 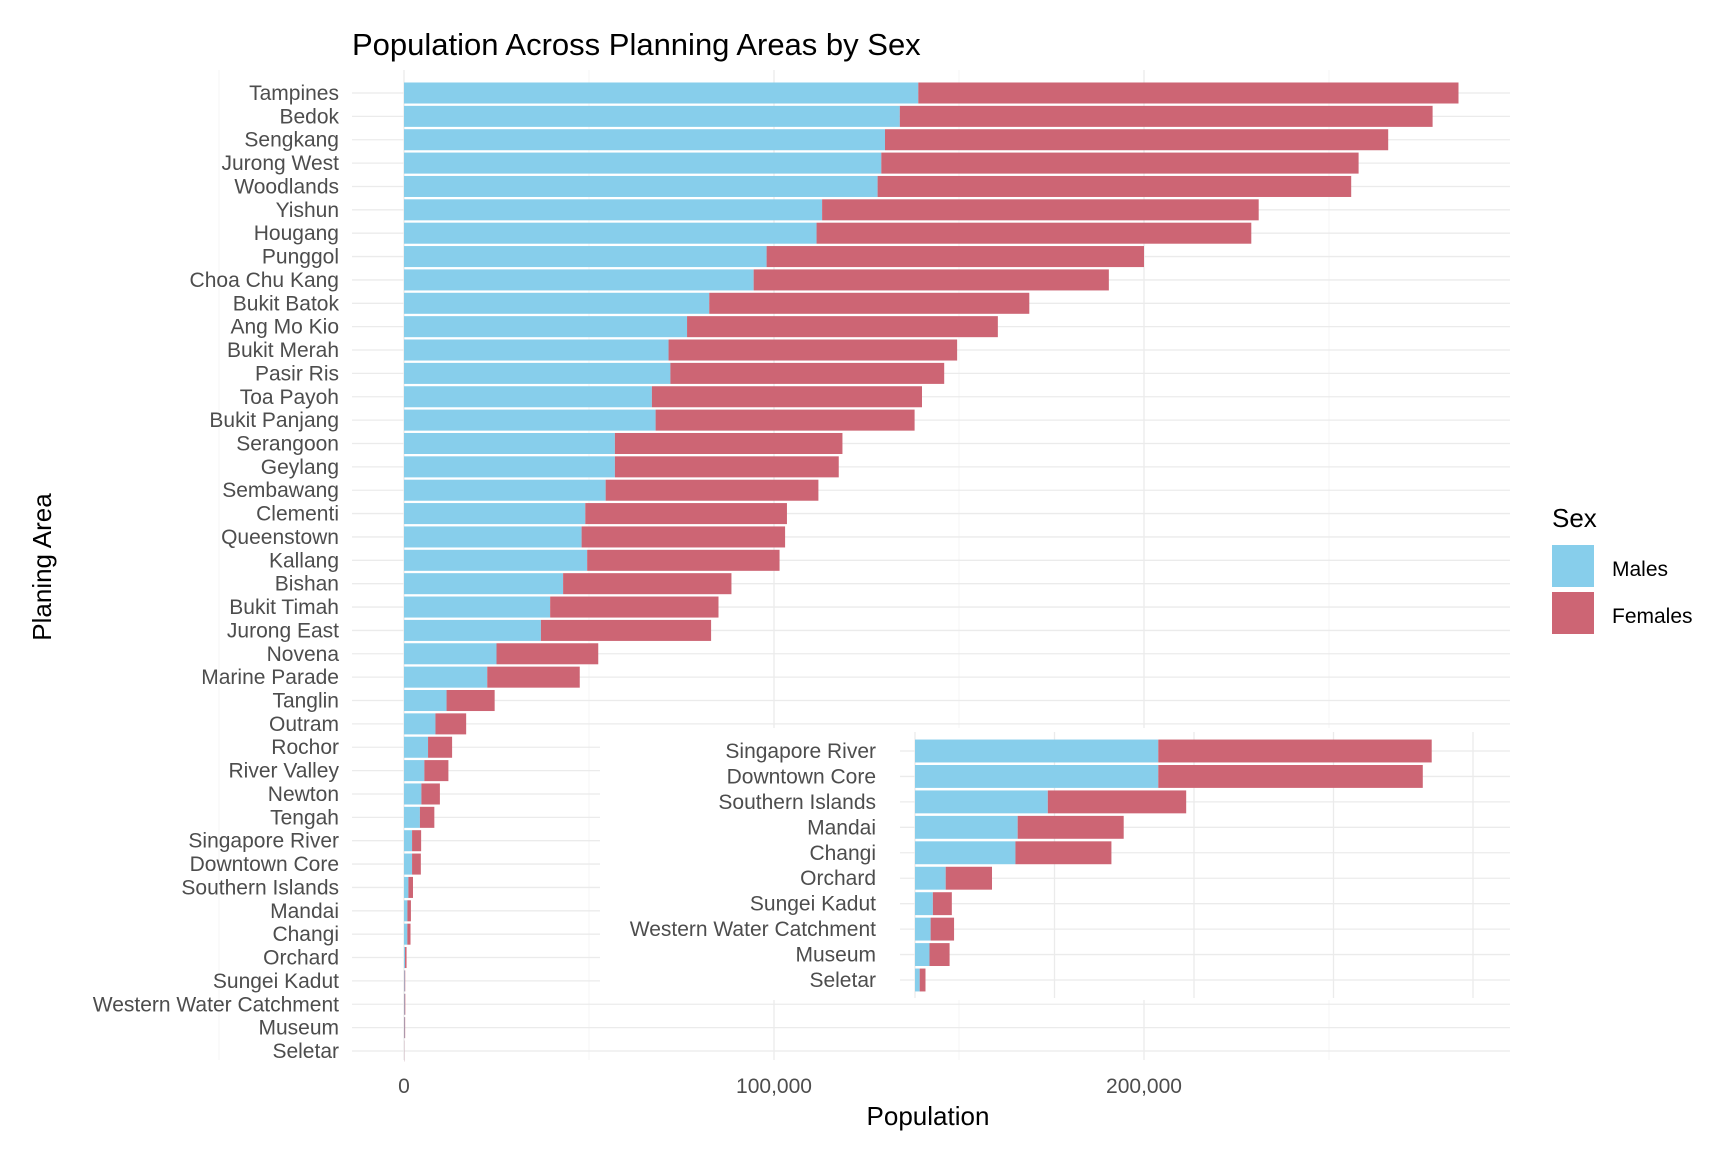 I want to click on bar-males-mandai, so click(x=406, y=911).